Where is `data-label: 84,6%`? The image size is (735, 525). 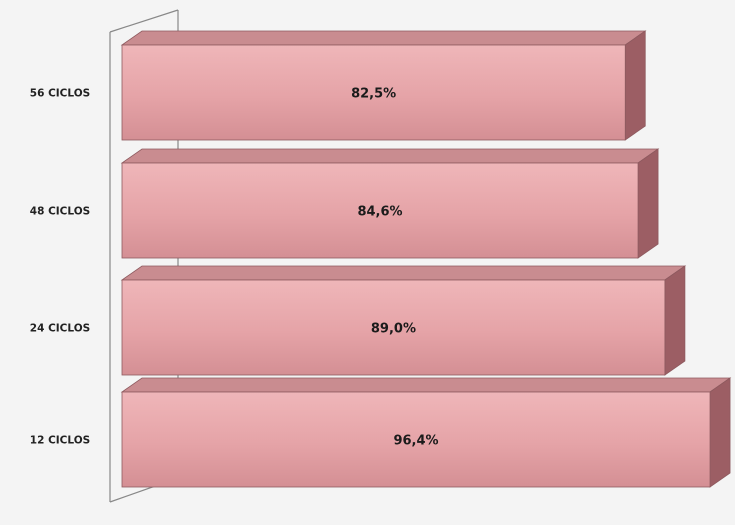 data-label: 84,6% is located at coordinates (379, 212).